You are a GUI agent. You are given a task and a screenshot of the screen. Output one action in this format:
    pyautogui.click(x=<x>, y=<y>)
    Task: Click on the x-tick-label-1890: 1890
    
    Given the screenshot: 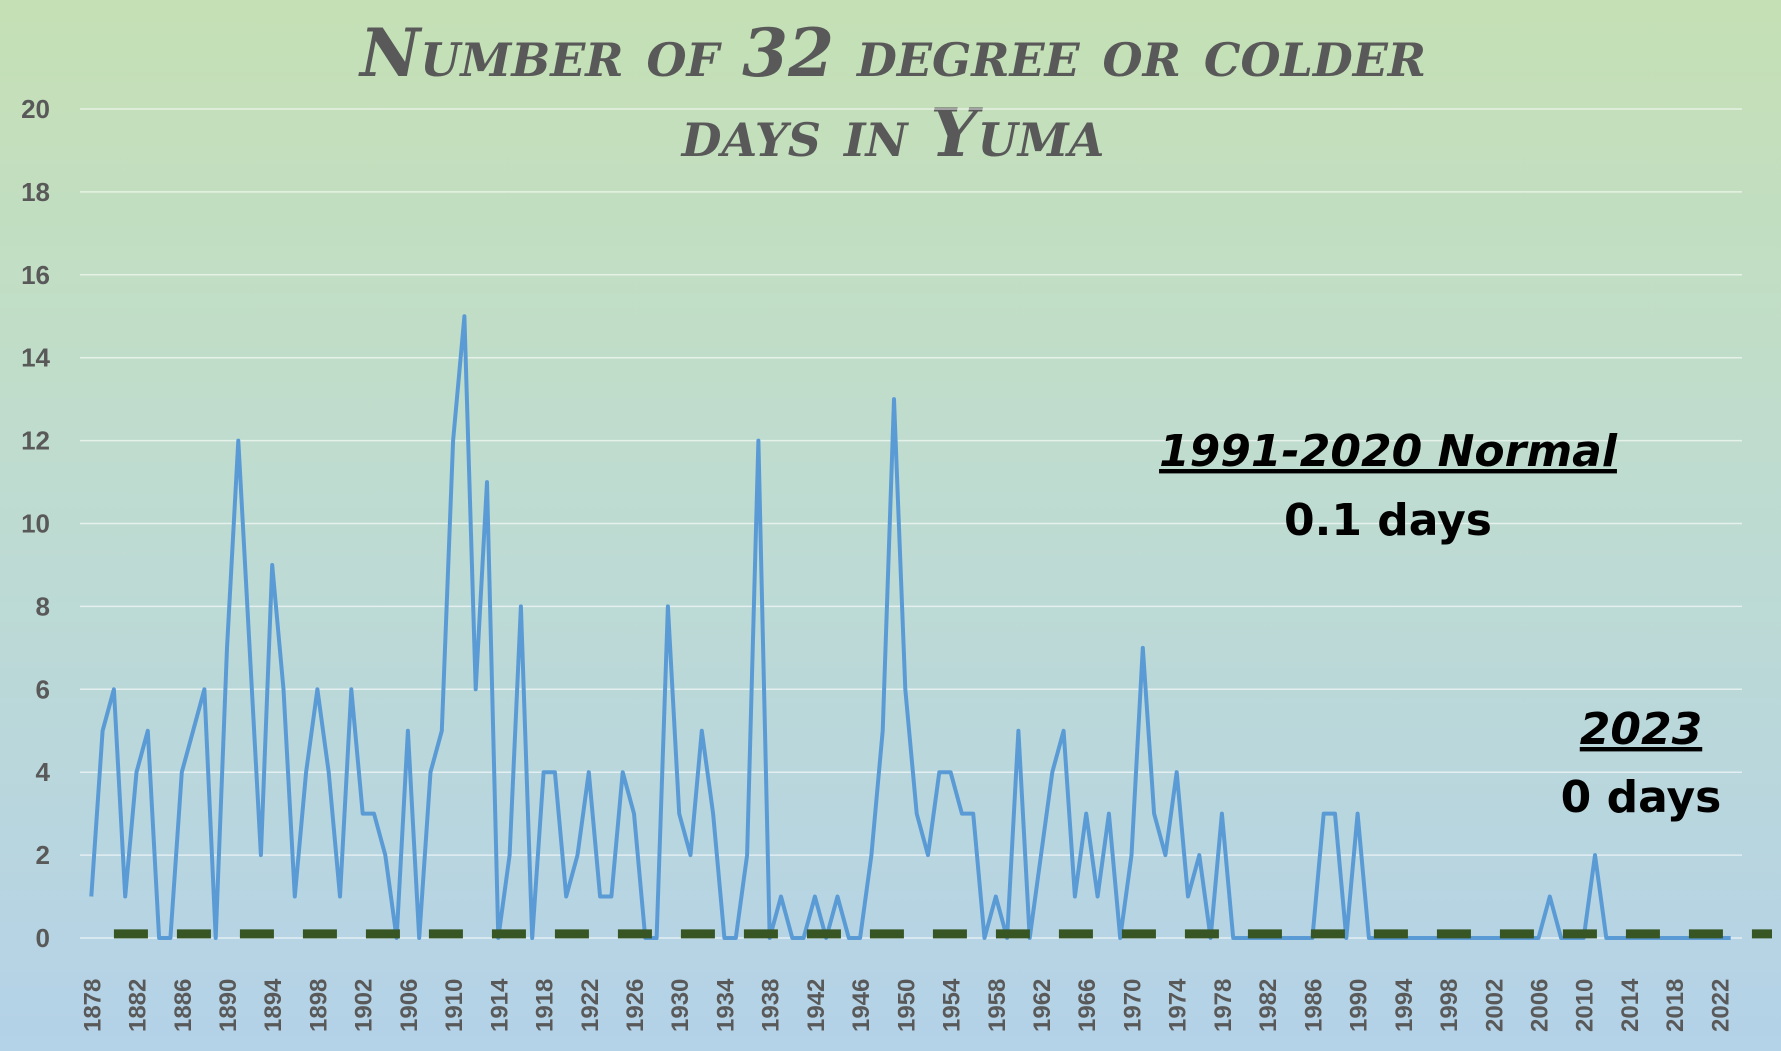 What is the action you would take?
    pyautogui.click(x=228, y=1005)
    